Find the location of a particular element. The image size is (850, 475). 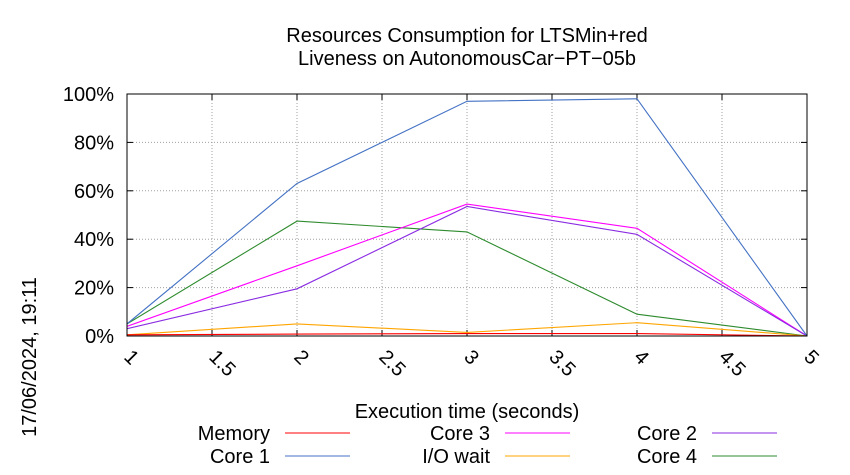

legend-label-core-1: Core 1 is located at coordinates (240, 457).